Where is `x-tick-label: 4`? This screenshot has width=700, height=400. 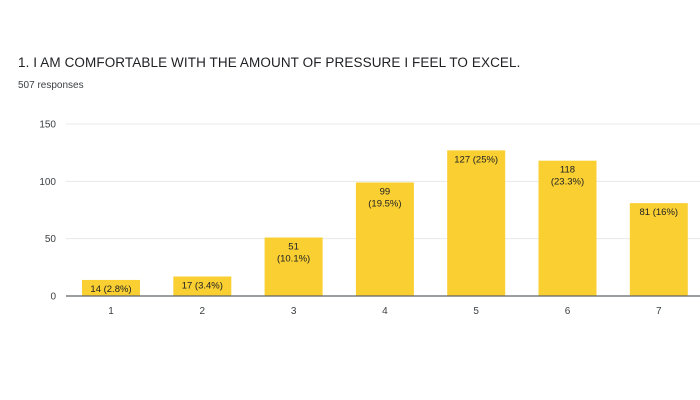
x-tick-label: 4 is located at coordinates (385, 311).